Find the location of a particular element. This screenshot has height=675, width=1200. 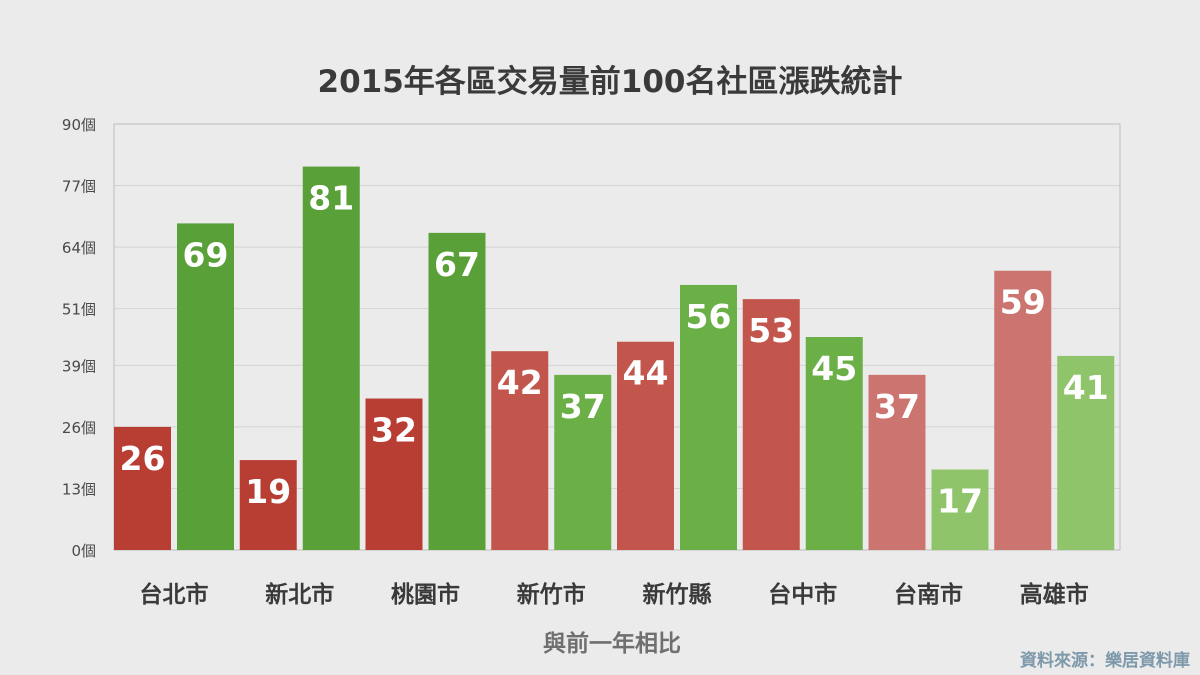

data-label: 81 is located at coordinates (331, 198).